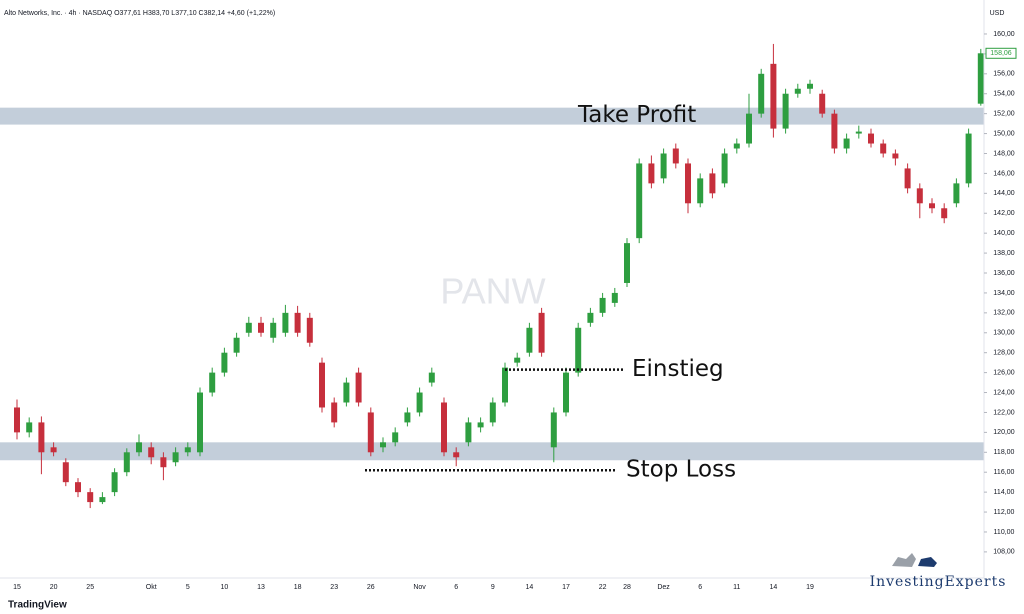 The width and height of the screenshot is (1024, 614). Describe the element at coordinates (636, 115) in the screenshot. I see `annotation: Take Profit` at that location.